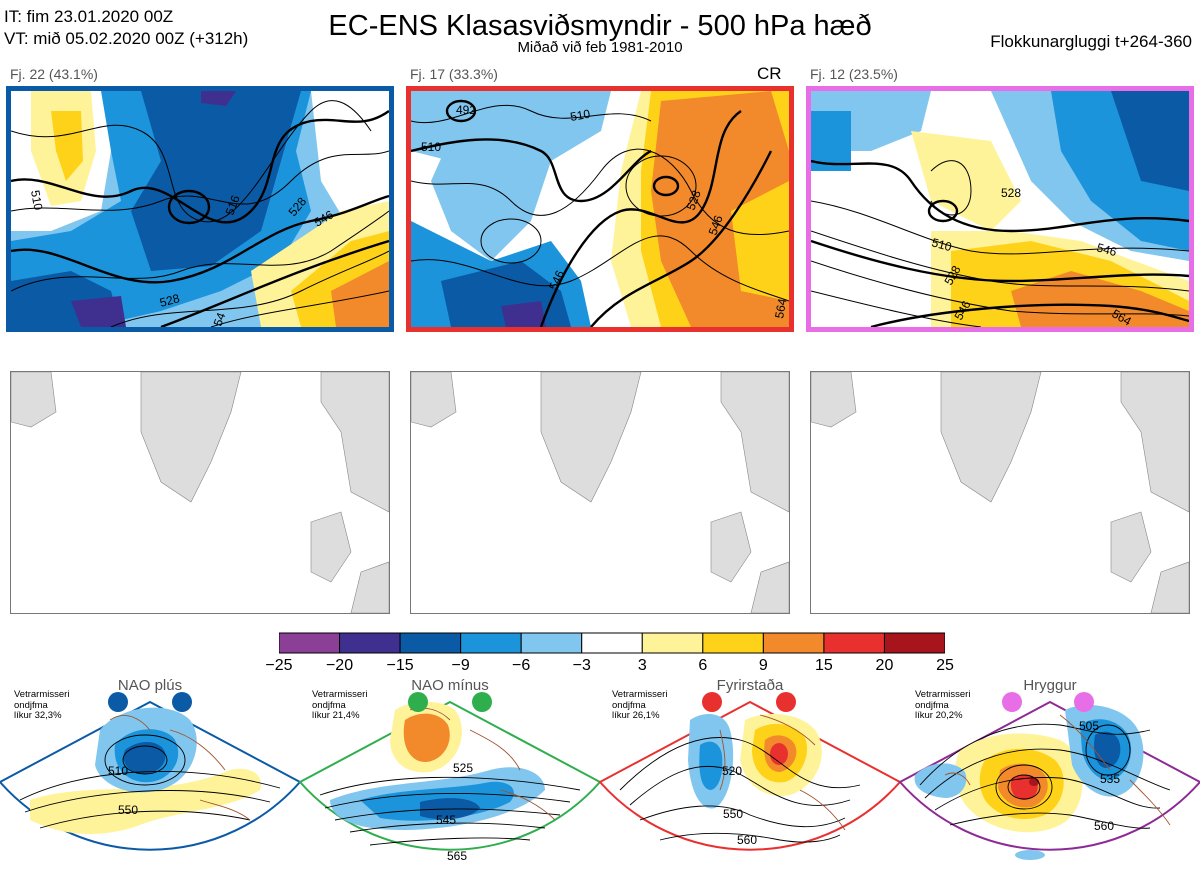  Describe the element at coordinates (340, 705) in the screenshot. I see `regime-note: Vetrarmisseri ondjfma líkur 21,4%` at that location.